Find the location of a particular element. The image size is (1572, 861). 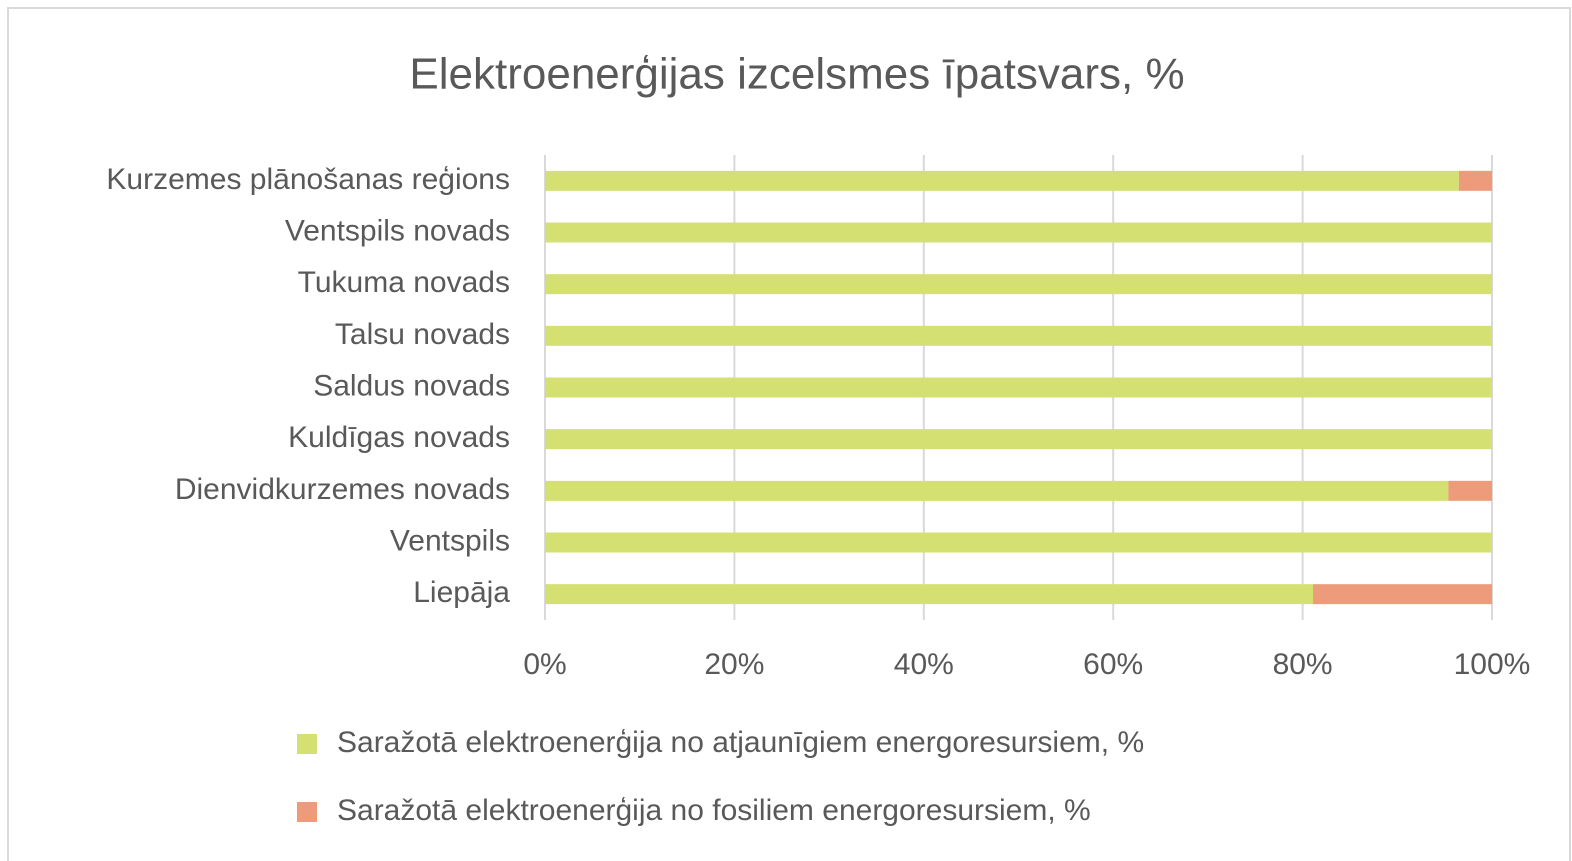

x-tick-label: 20% is located at coordinates (734, 664).